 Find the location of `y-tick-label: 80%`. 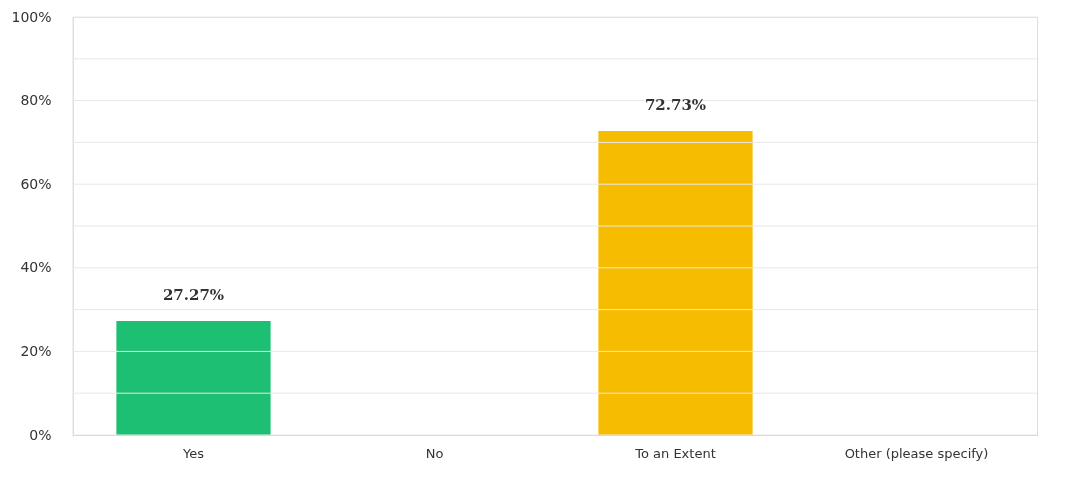

y-tick-label: 80% is located at coordinates (36, 100).